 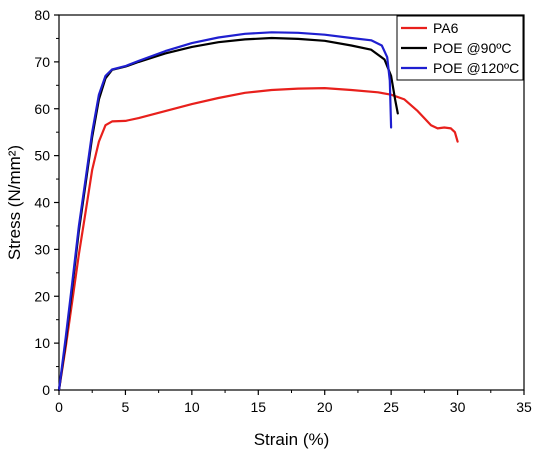 What do you see at coordinates (325, 407) in the screenshot?
I see `x-tick-label: 20` at bounding box center [325, 407].